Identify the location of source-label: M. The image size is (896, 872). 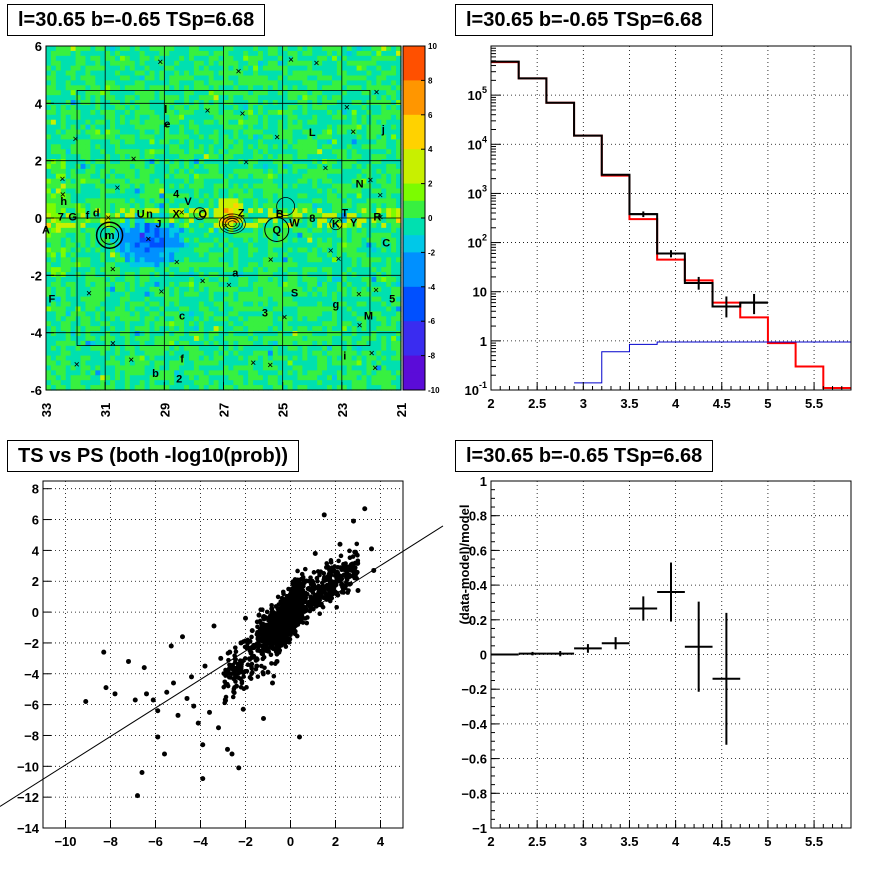
(368, 316).